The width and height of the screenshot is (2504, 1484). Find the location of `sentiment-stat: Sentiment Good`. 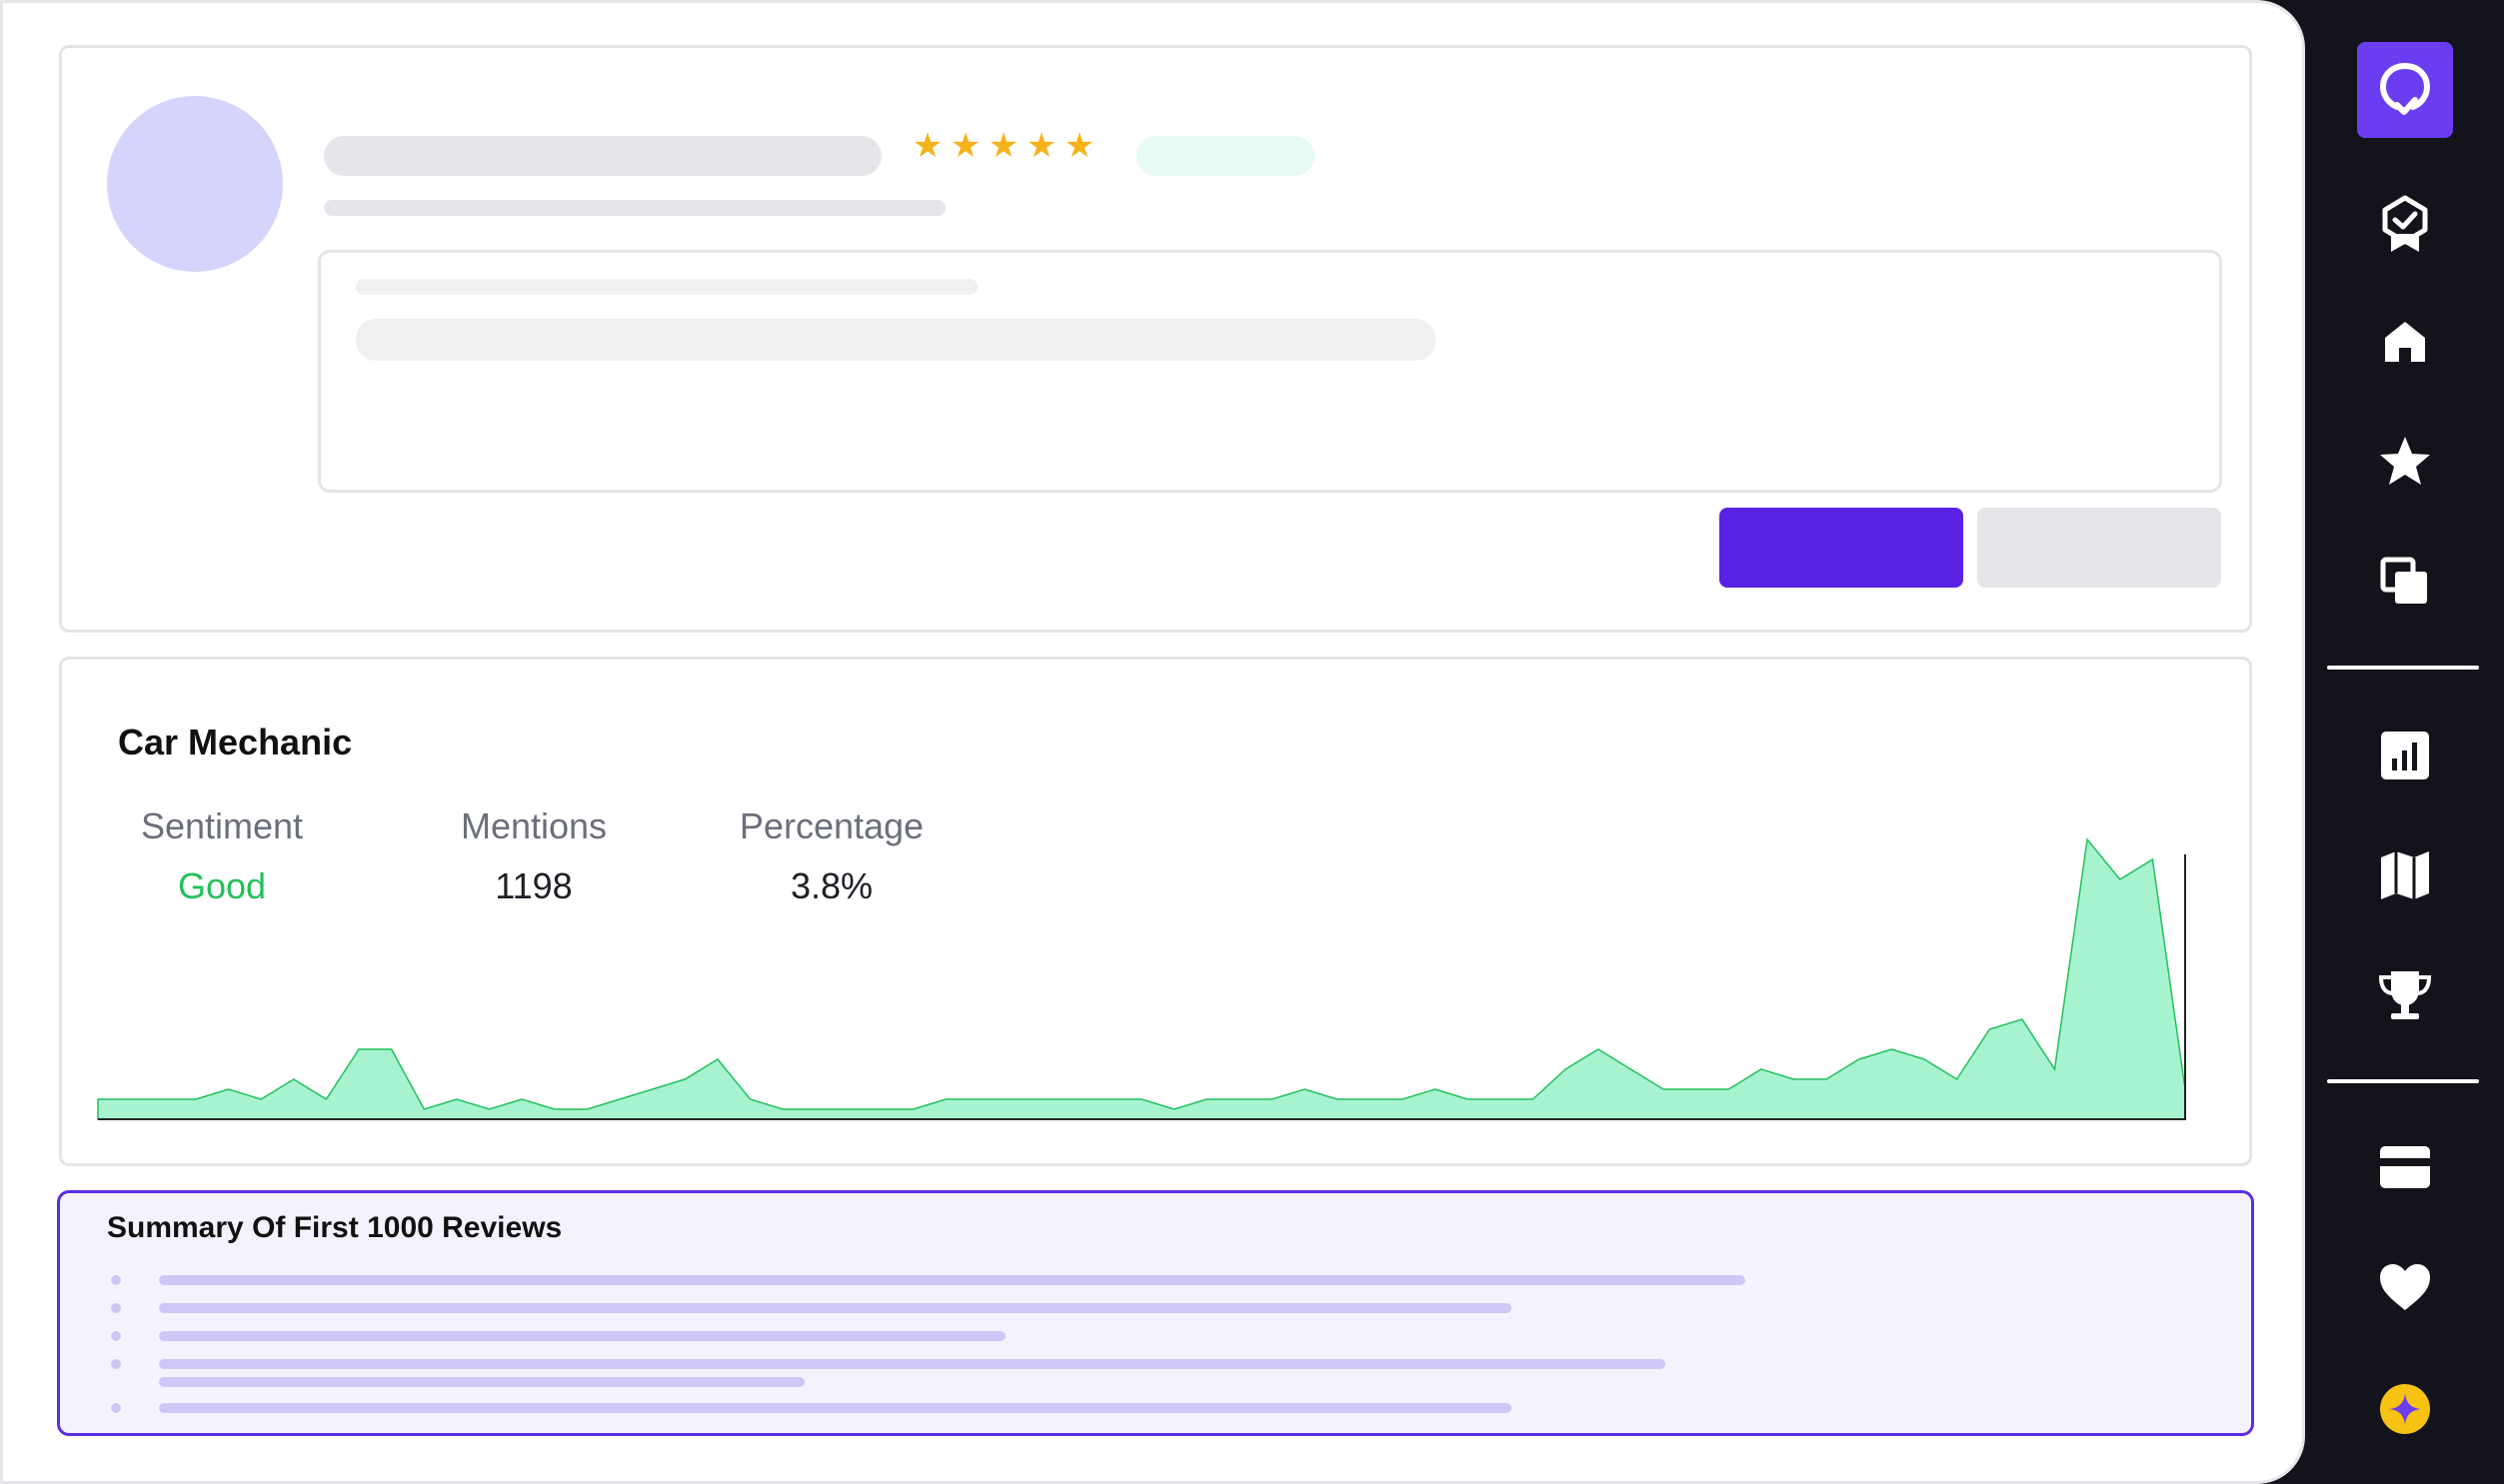

sentiment-stat: Sentiment Good is located at coordinates (222, 856).